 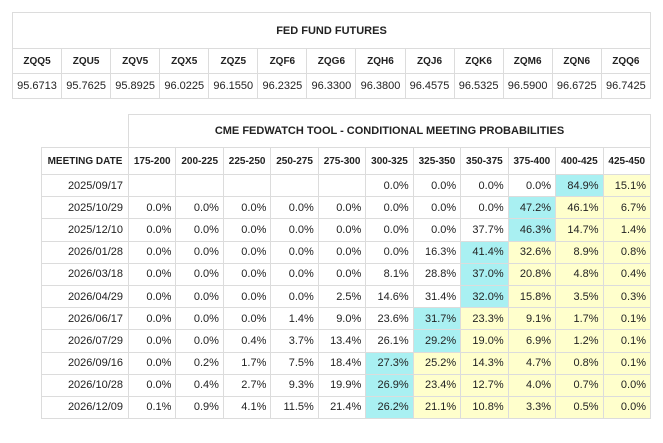 What do you see at coordinates (294, 407) in the screenshot?
I see `probability-cell: 11.5%` at bounding box center [294, 407].